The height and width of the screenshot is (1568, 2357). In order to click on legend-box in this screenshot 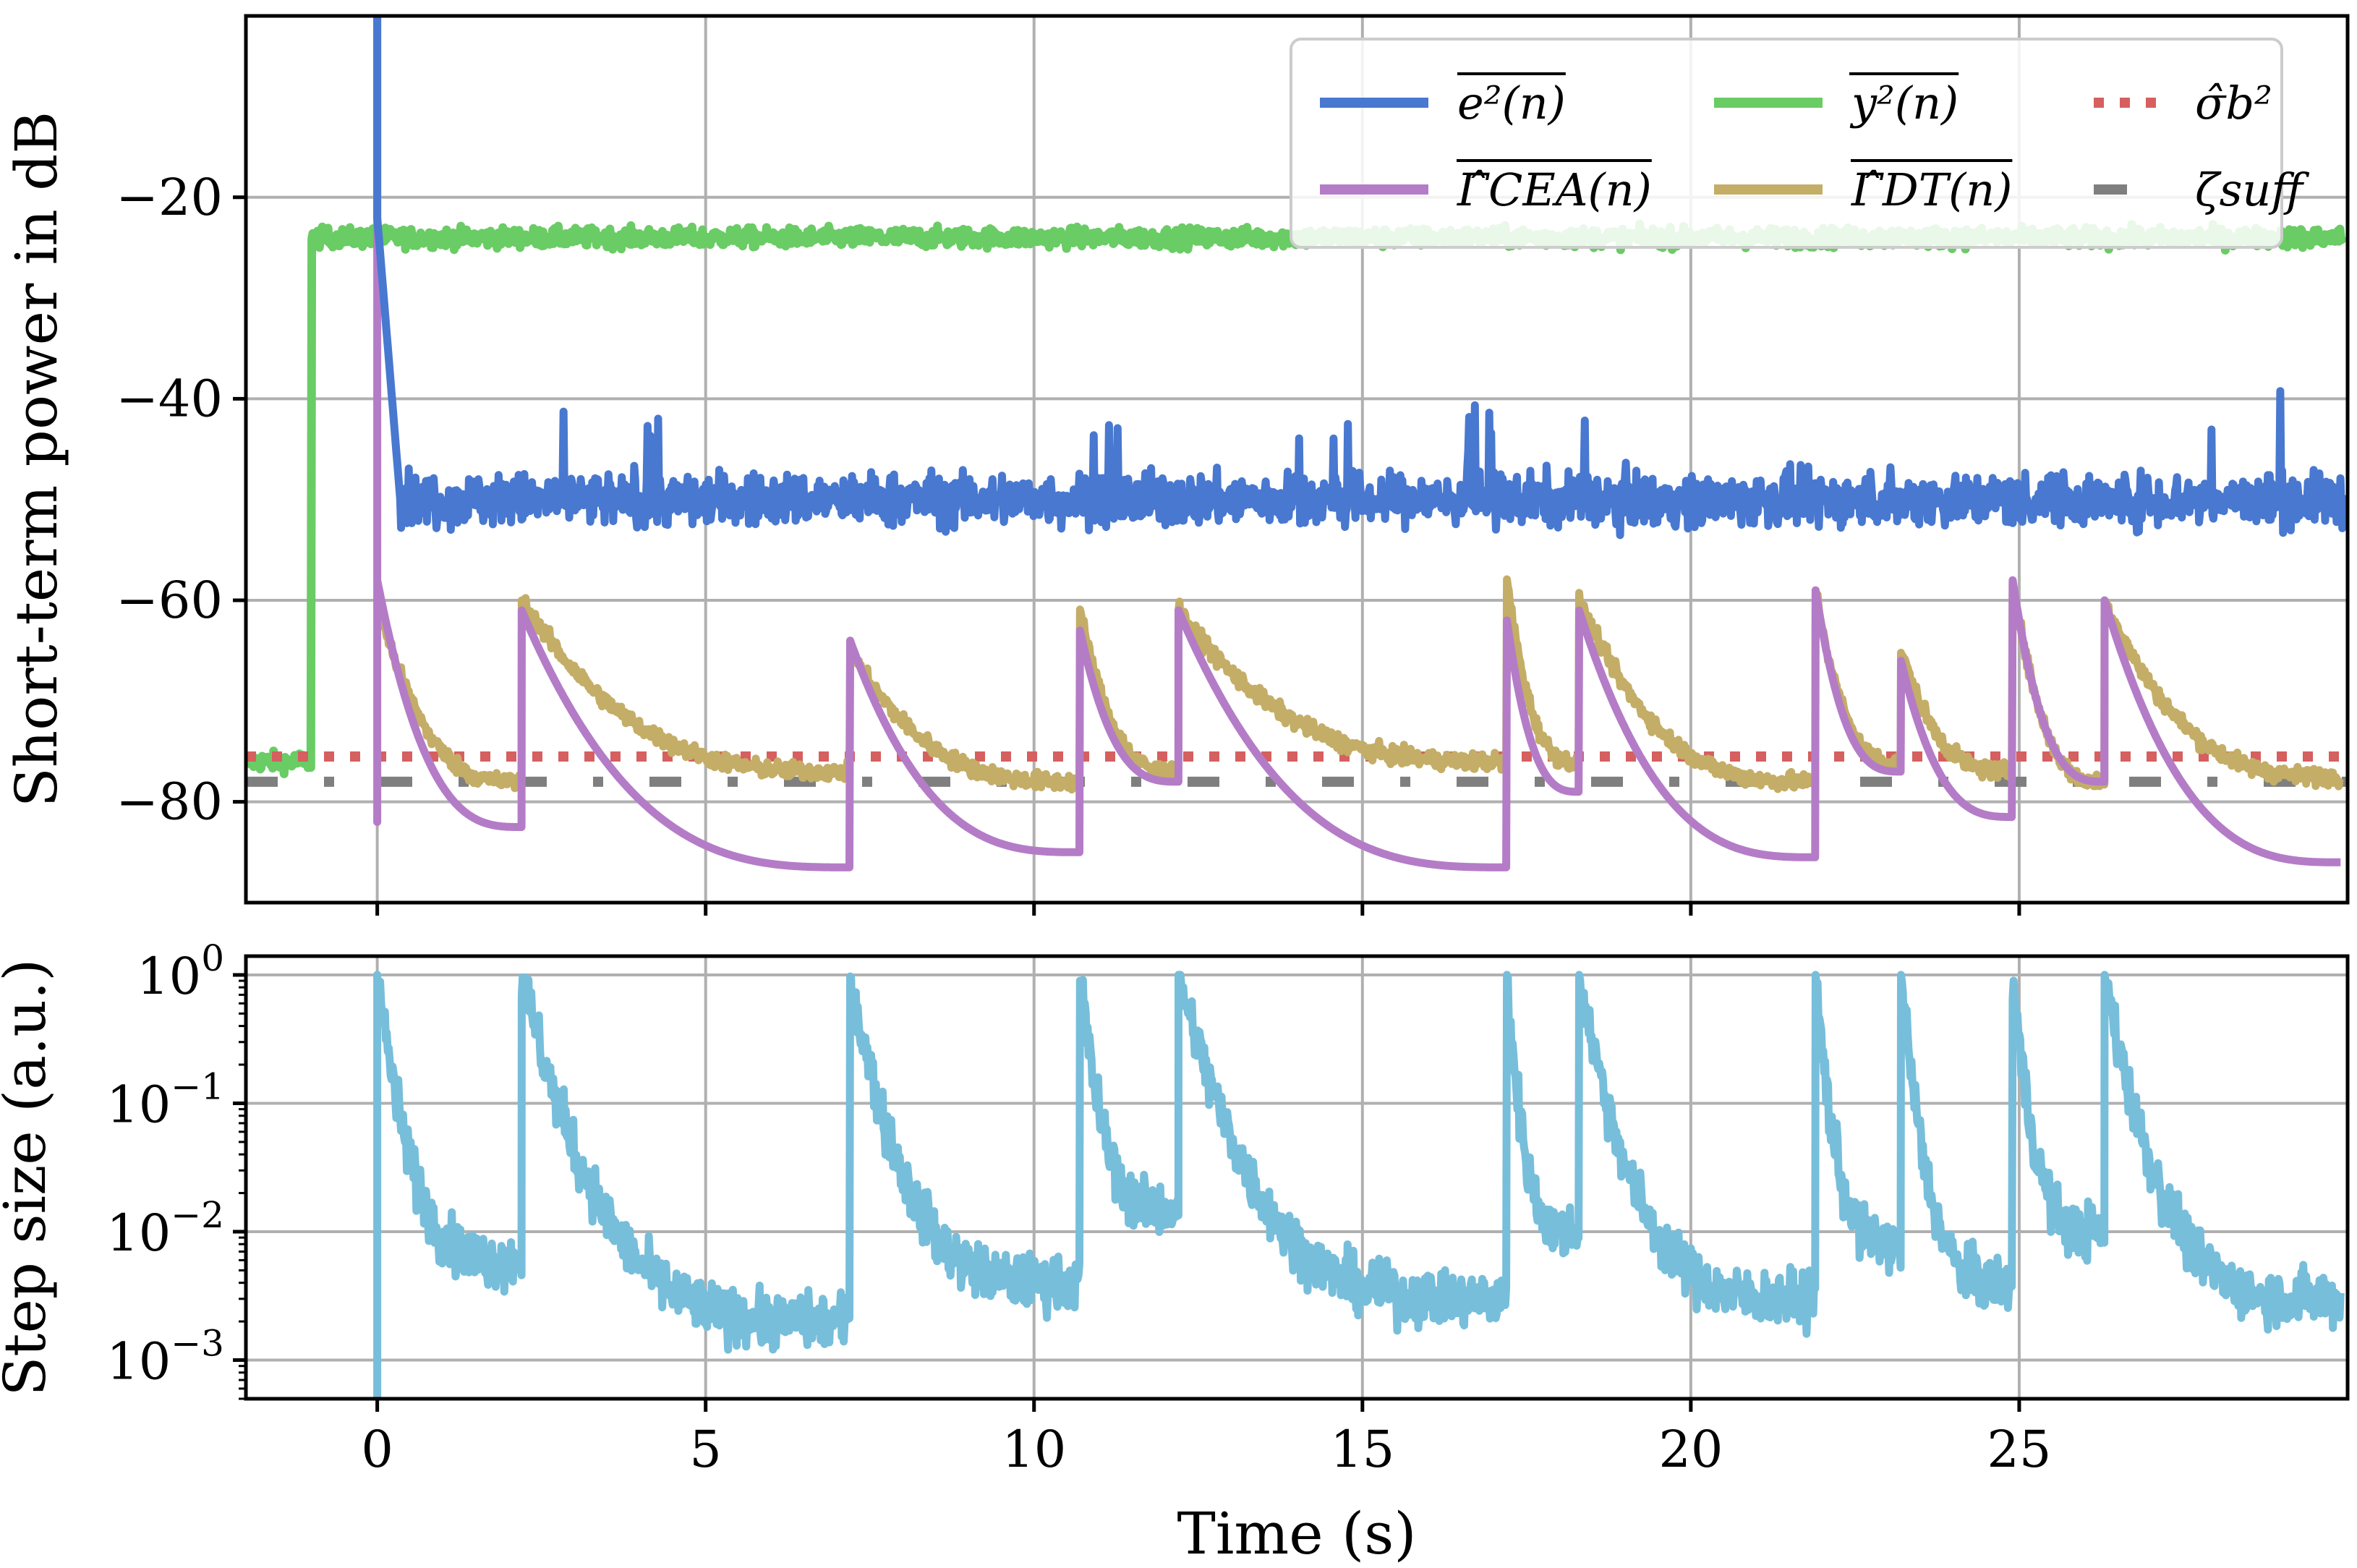, I will do `click(1786, 143)`.